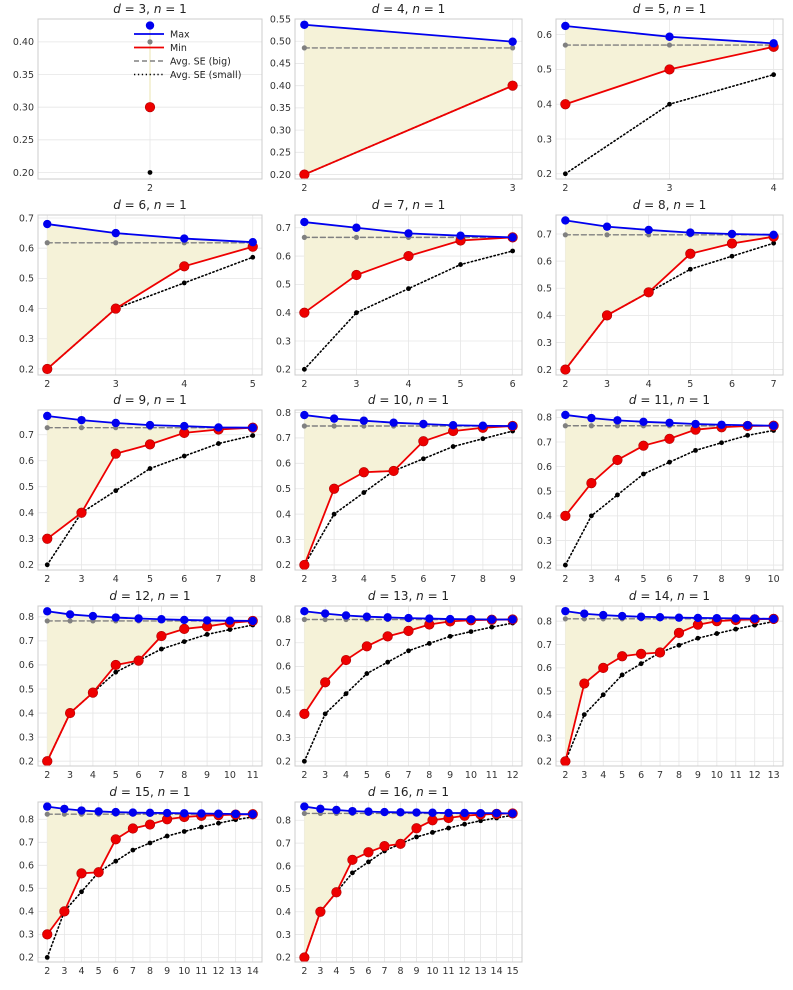 The image size is (793, 990). What do you see at coordinates (150, 400) in the screenshot?
I see `panel-title: d = 9, n = 1` at bounding box center [150, 400].